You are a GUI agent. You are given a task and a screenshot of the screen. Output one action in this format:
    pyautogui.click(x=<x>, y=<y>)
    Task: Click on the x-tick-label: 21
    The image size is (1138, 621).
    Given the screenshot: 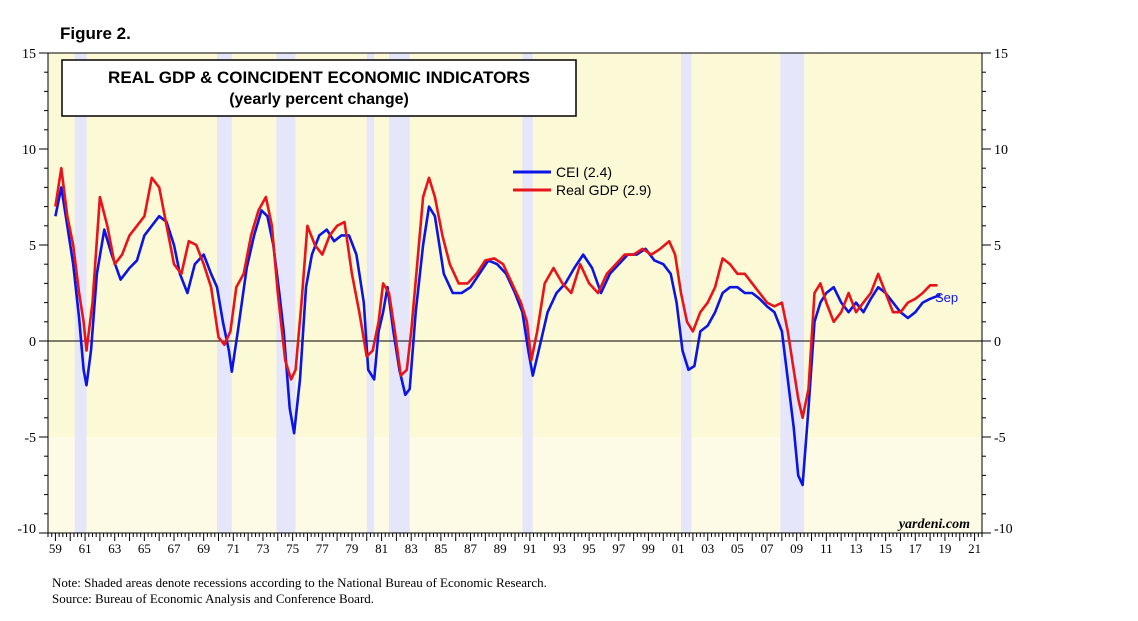 What is the action you would take?
    pyautogui.click(x=974, y=548)
    